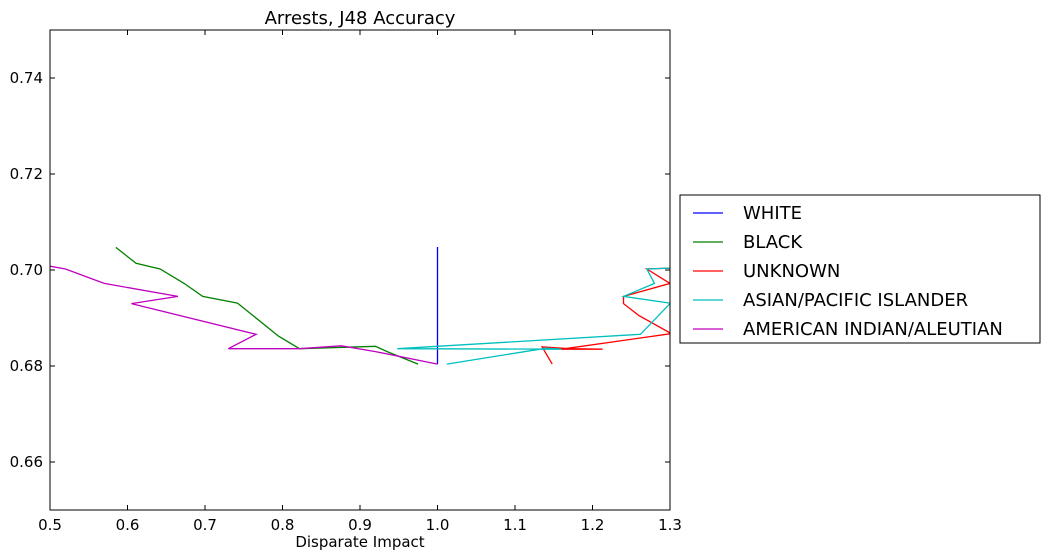  What do you see at coordinates (50, 525) in the screenshot?
I see `x-tick-label: 0.5` at bounding box center [50, 525].